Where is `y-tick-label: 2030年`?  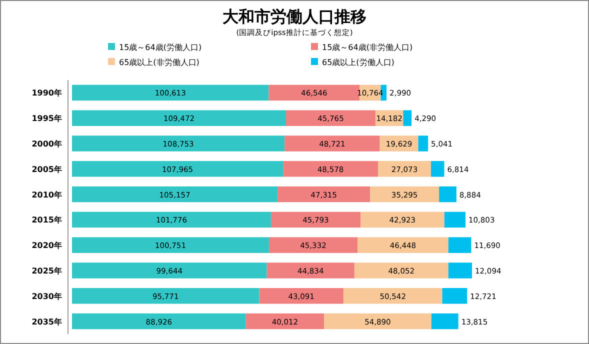 y-tick-label: 2030年 is located at coordinates (47, 296).